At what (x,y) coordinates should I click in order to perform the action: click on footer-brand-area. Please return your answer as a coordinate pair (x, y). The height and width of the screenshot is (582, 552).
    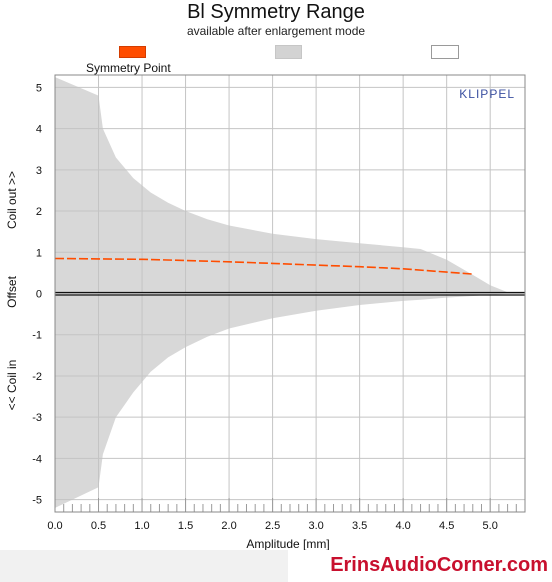
    Looking at the image, I should click on (420, 566).